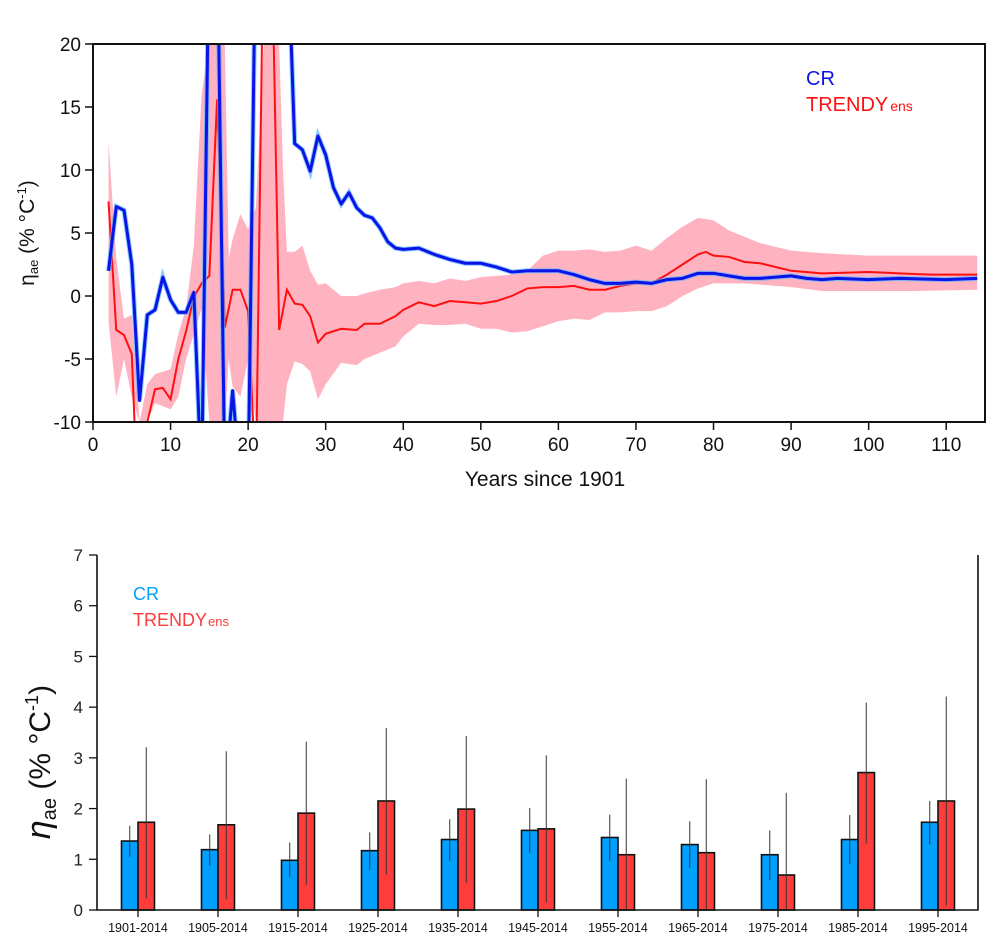 Image resolution: width=1000 pixels, height=941 pixels. What do you see at coordinates (403, 445) in the screenshot?
I see `x-tick-label: 40` at bounding box center [403, 445].